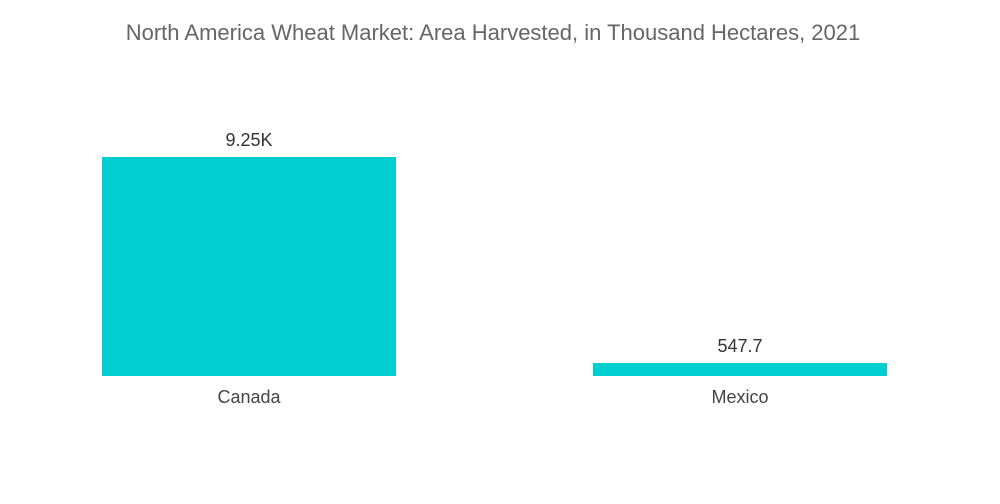 This screenshot has height=504, width=1000. Describe the element at coordinates (740, 369) in the screenshot. I see `bar-mexico` at that location.